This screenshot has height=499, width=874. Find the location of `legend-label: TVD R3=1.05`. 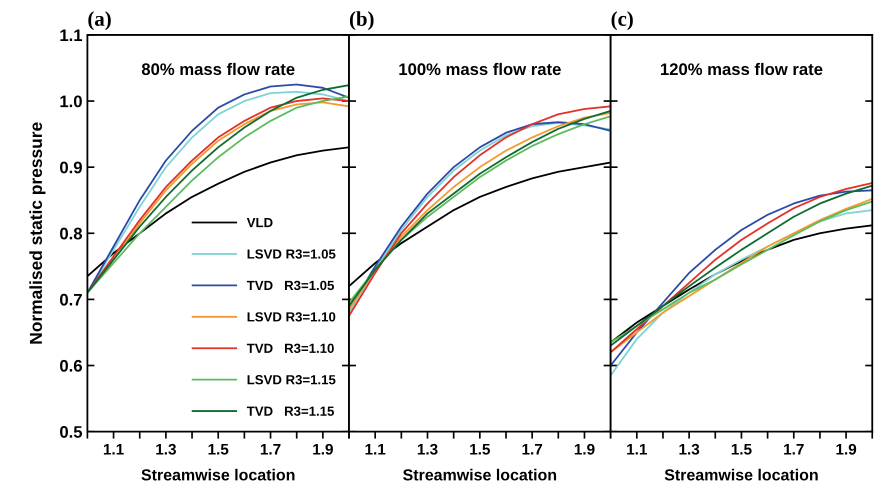

legend-label: TVD R3=1.05 is located at coordinates (290, 285).